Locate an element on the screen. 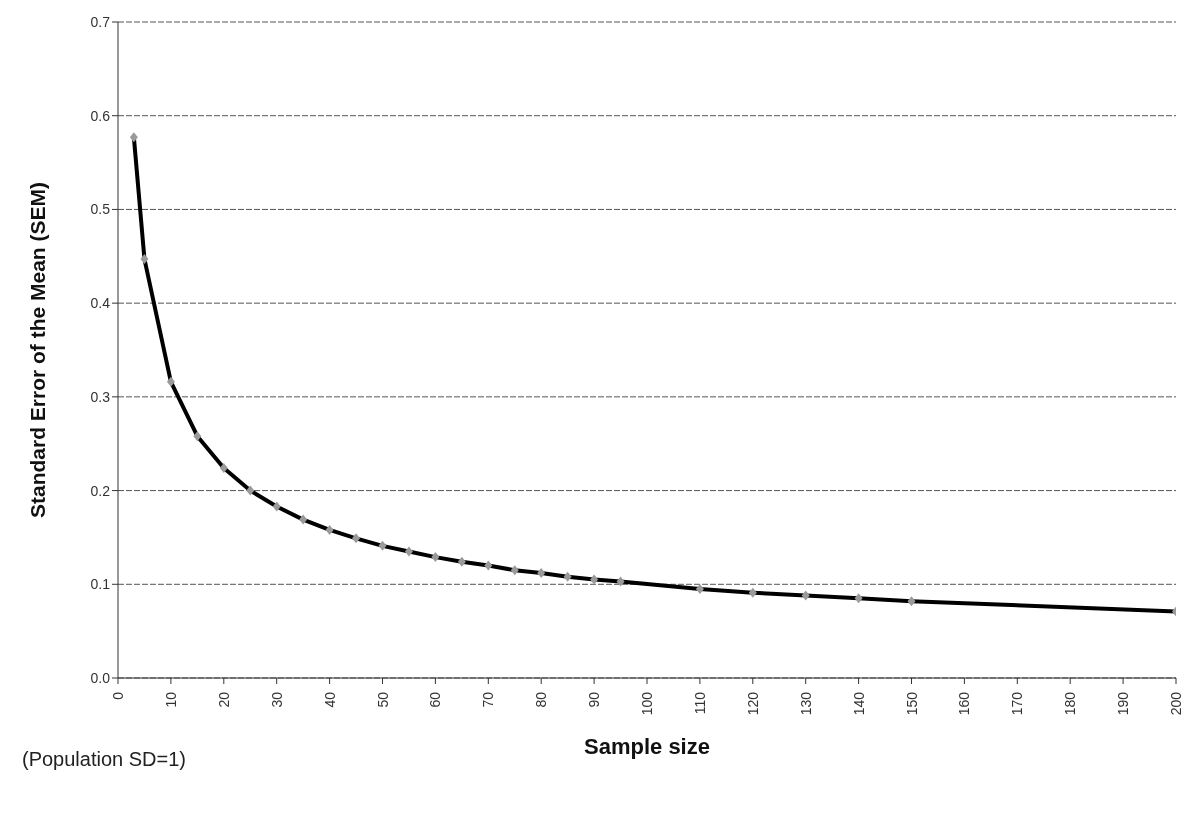 This screenshot has height=815, width=1199. x-tick-label: 130 is located at coordinates (805, 703).